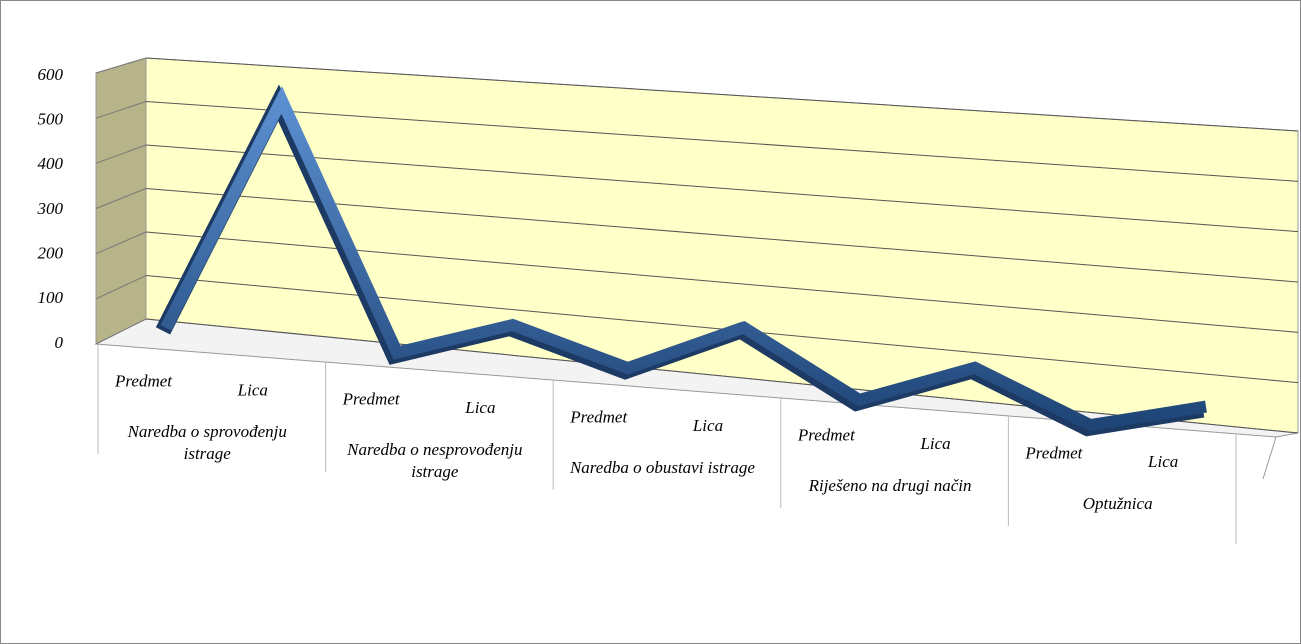 The height and width of the screenshot is (644, 1301). Describe the element at coordinates (51, 253) in the screenshot. I see `y-tick-label: 200` at that location.